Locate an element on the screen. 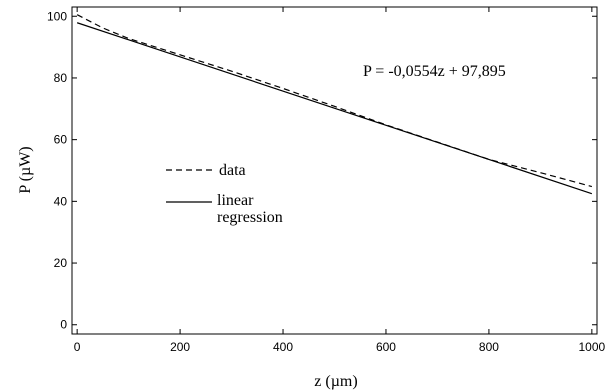  x-tick-label: 800 is located at coordinates (489, 347).